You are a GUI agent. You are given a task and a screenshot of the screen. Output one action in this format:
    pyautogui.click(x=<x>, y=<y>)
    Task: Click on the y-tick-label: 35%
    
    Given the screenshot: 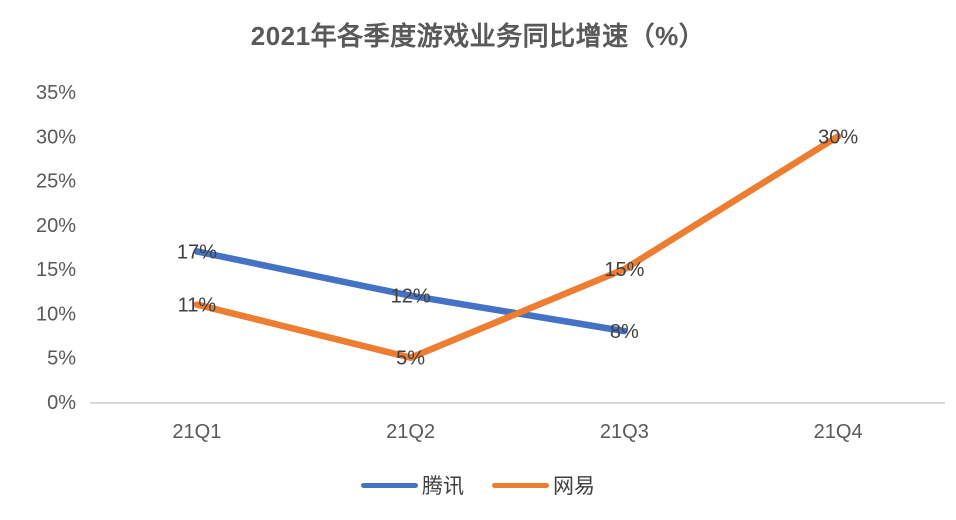 What is the action you would take?
    pyautogui.click(x=56, y=93)
    